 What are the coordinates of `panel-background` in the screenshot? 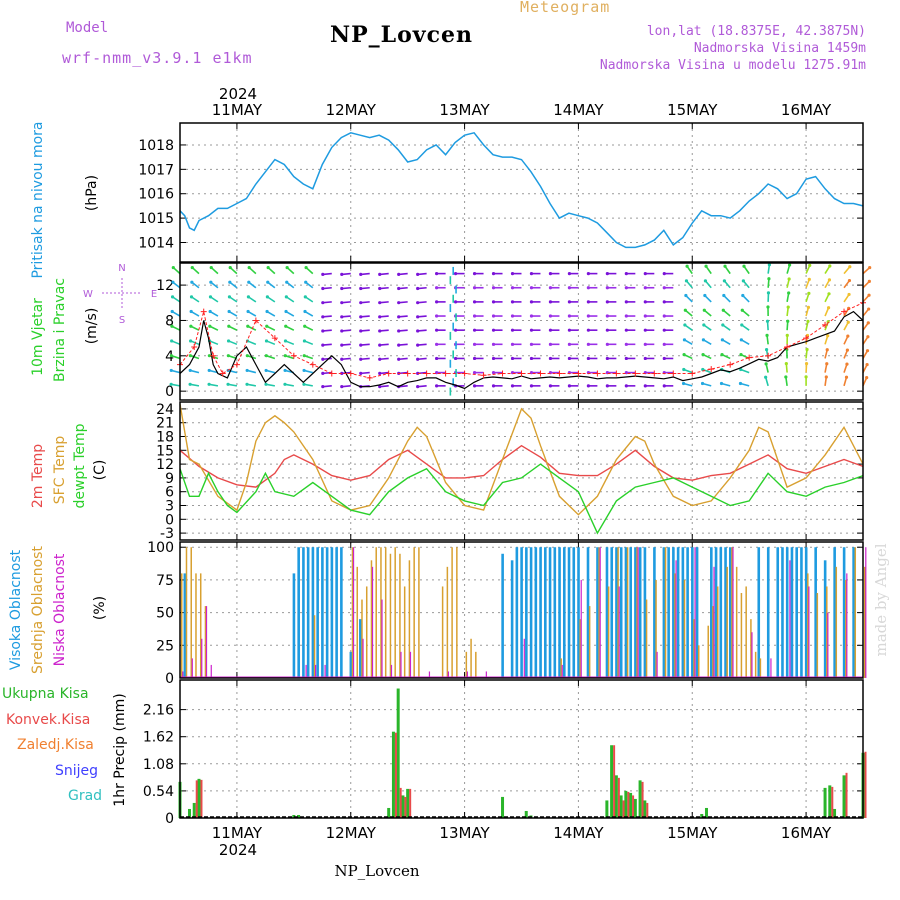 It's located at (521, 331).